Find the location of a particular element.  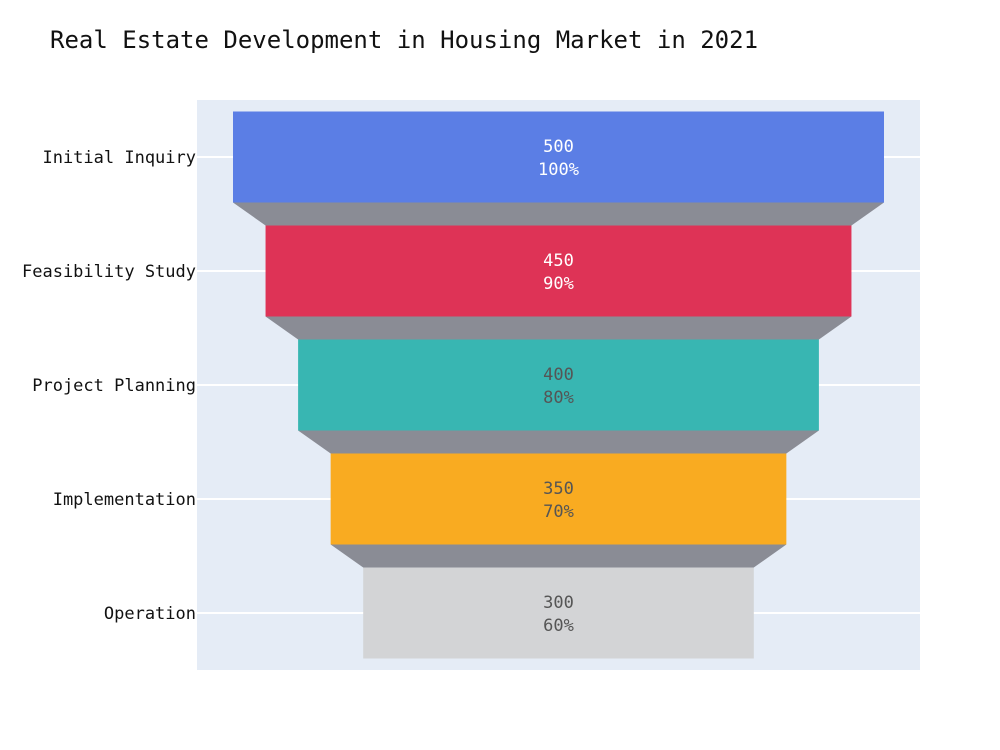

percent-label: 60% is located at coordinates (558, 626).